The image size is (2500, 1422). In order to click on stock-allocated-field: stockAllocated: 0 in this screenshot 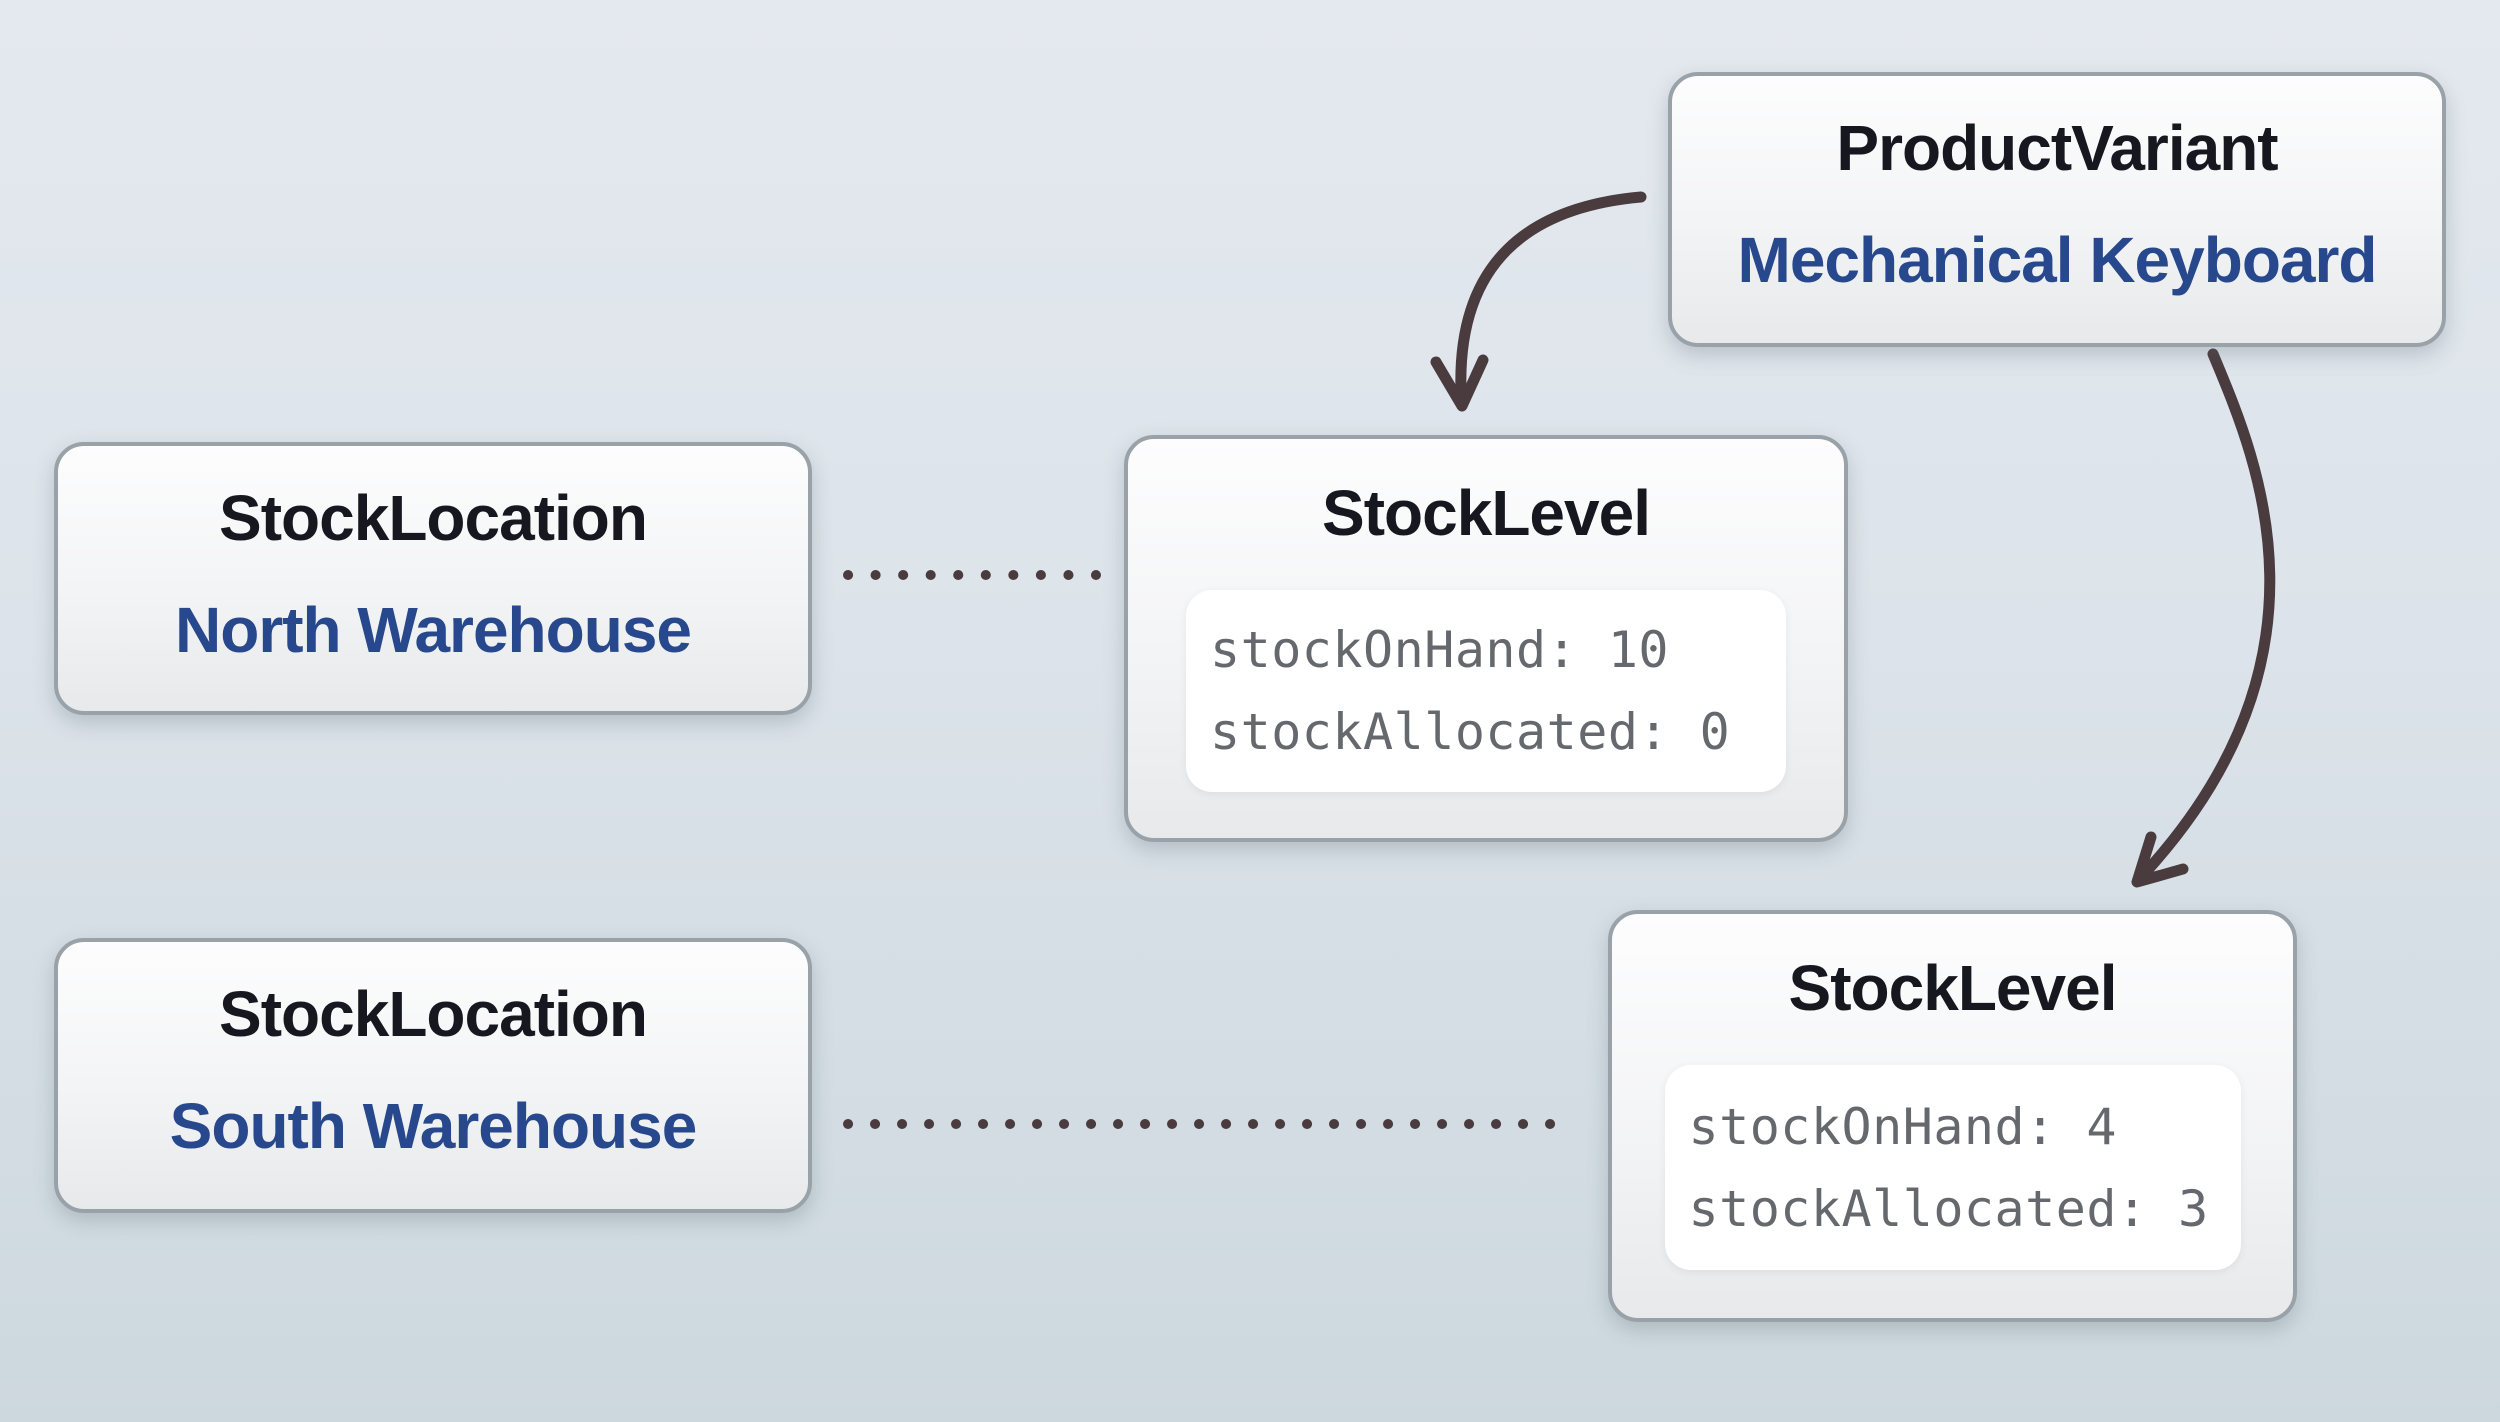, I will do `click(1470, 732)`.